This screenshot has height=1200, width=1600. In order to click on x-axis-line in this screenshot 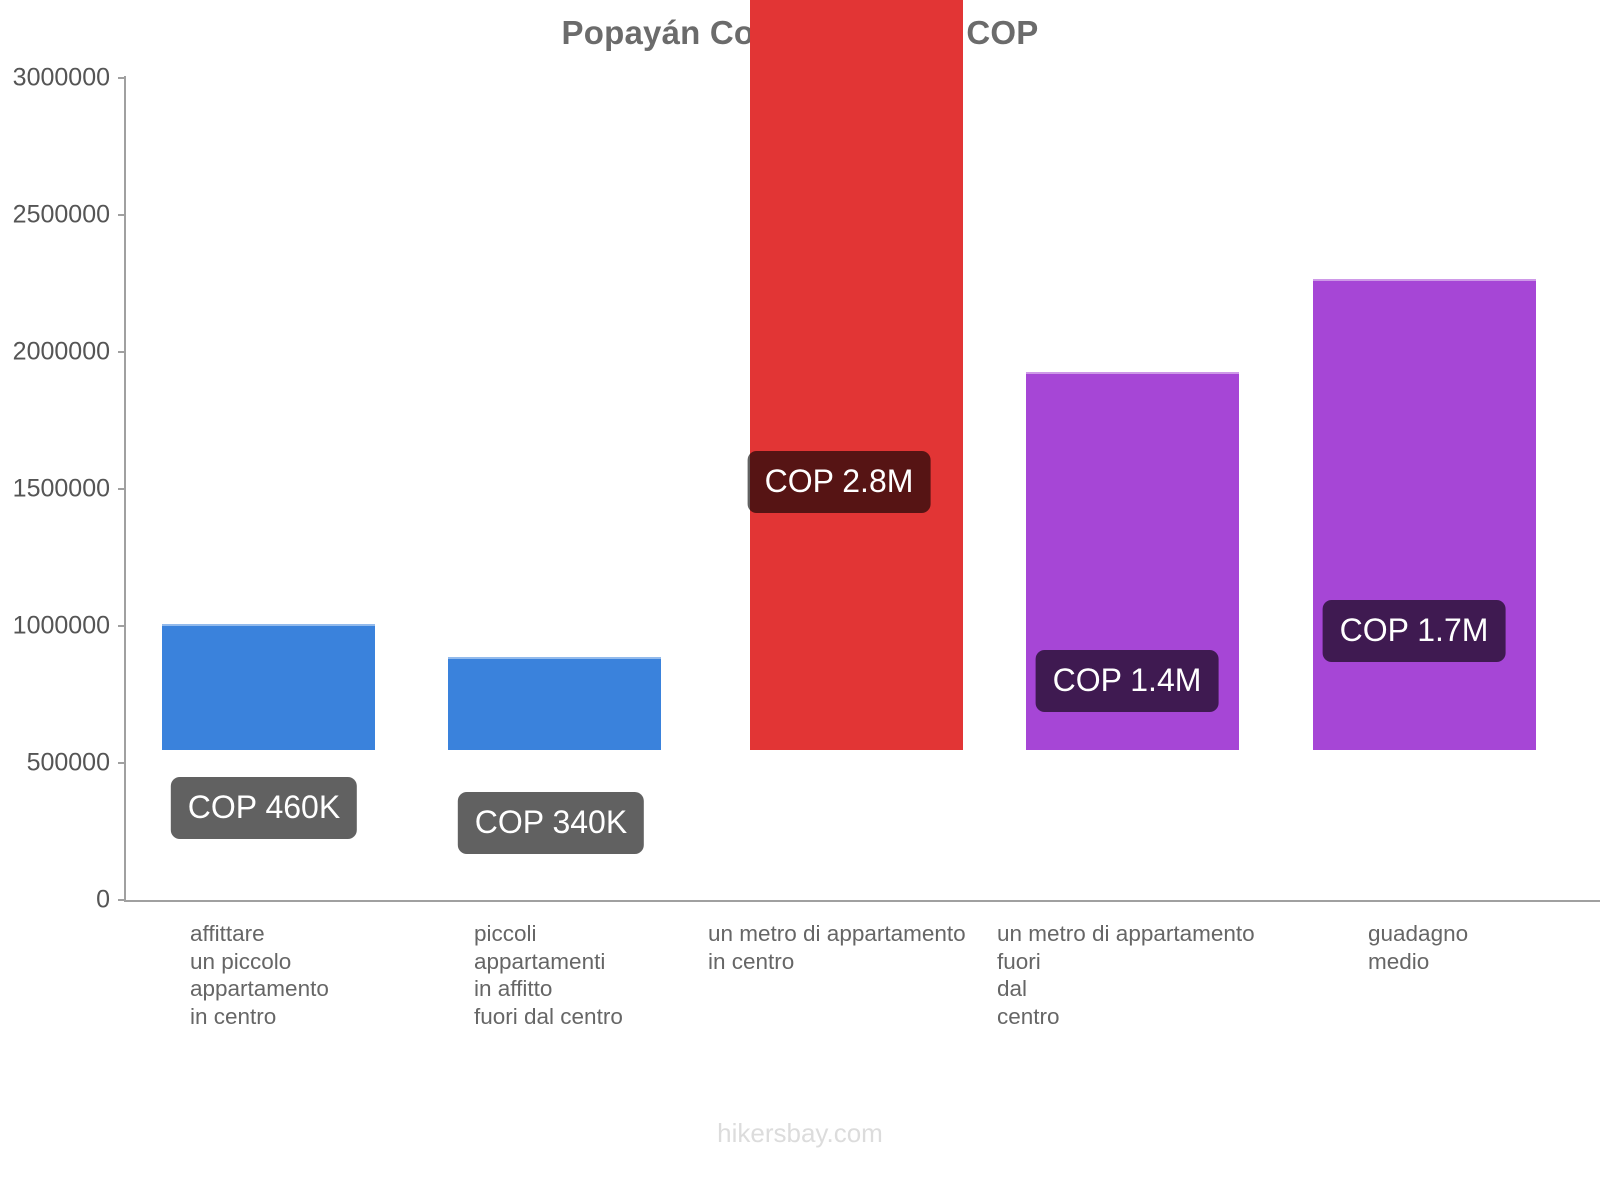, I will do `click(862, 901)`.